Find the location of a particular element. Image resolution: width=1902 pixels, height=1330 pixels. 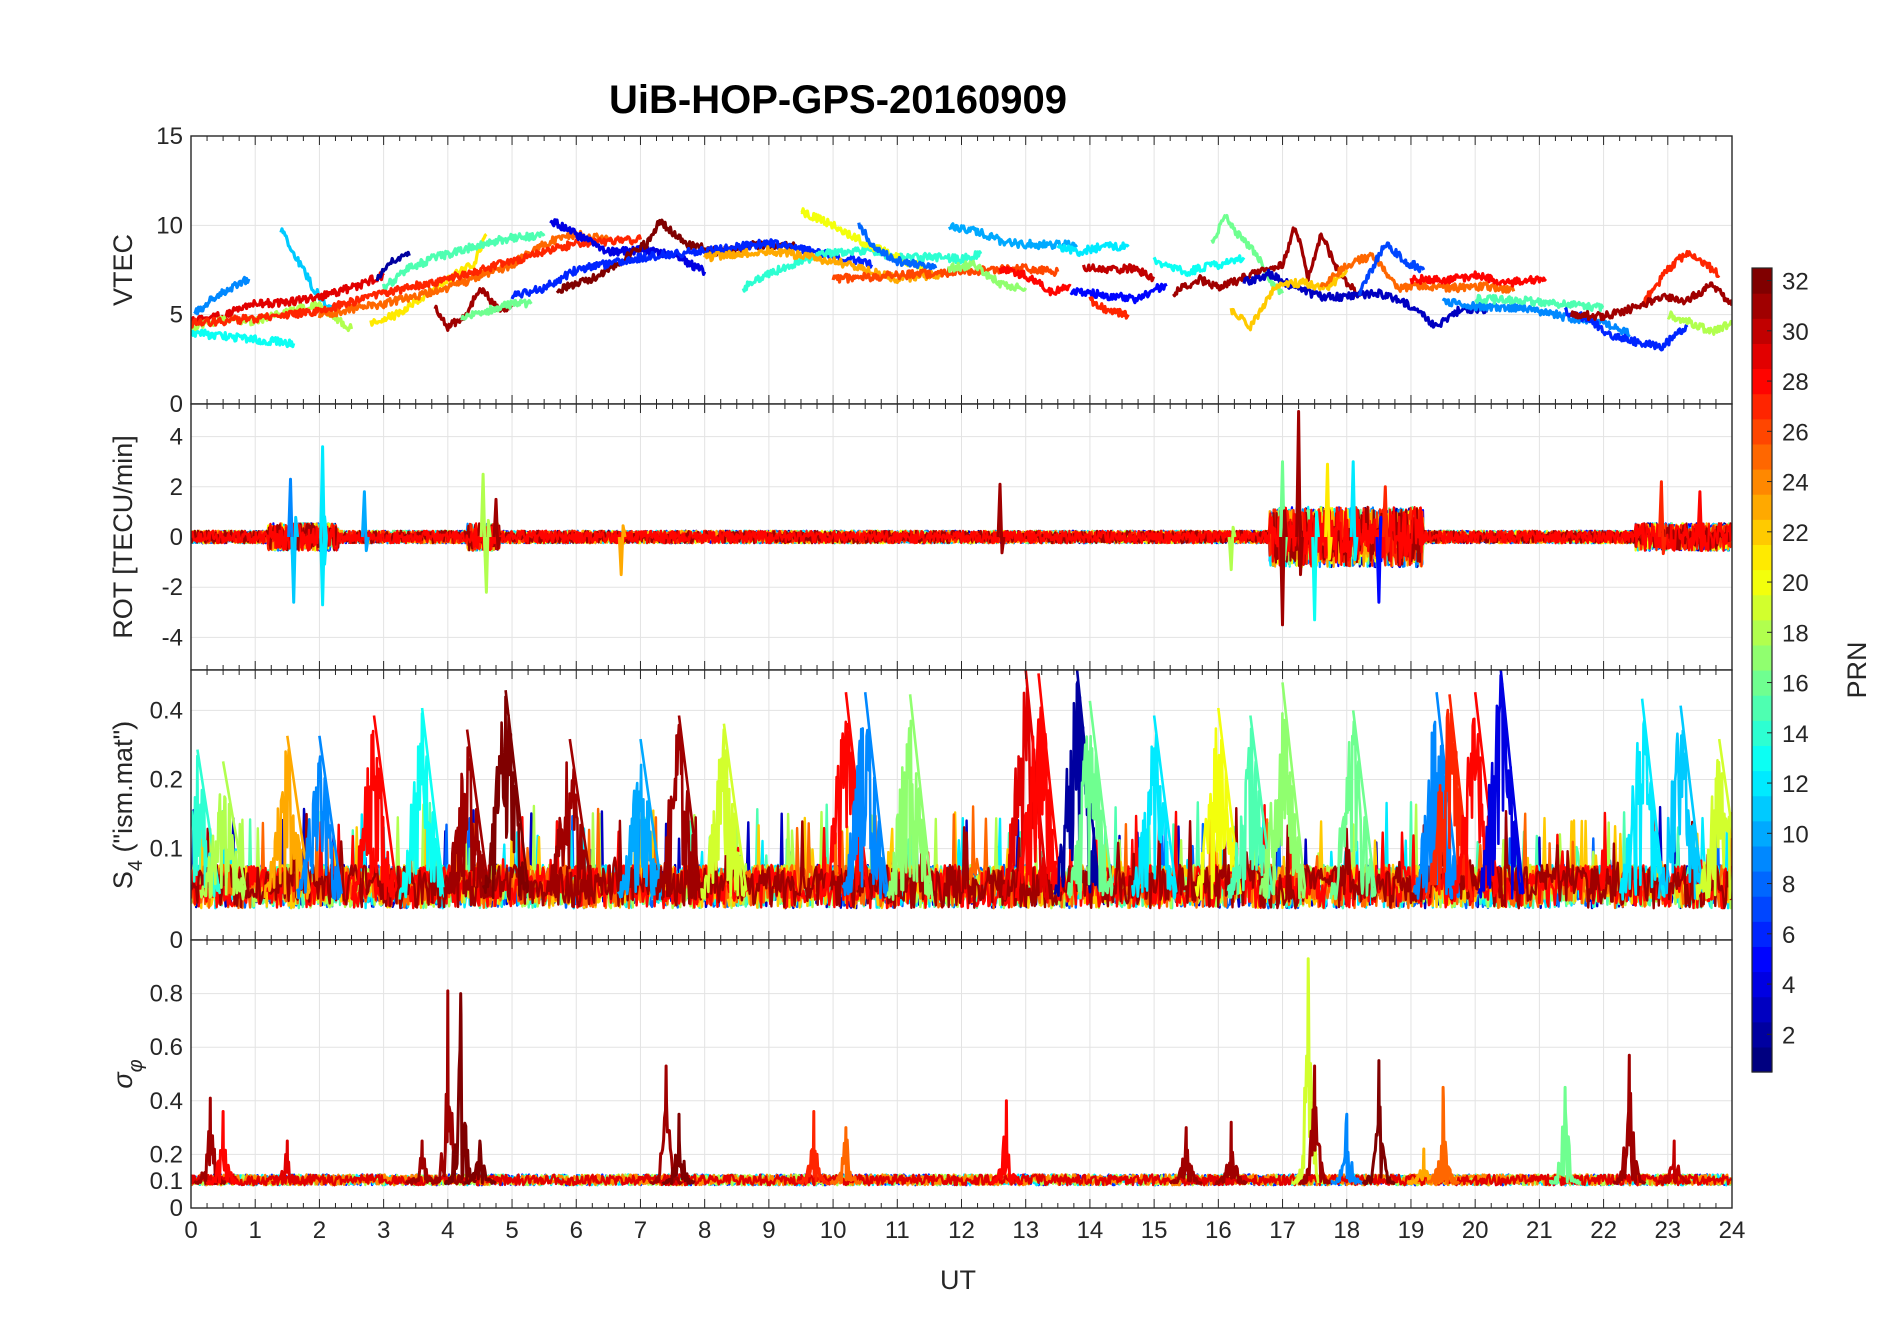

panel-4-ytick-label: 0.6 is located at coordinates (166, 1047).